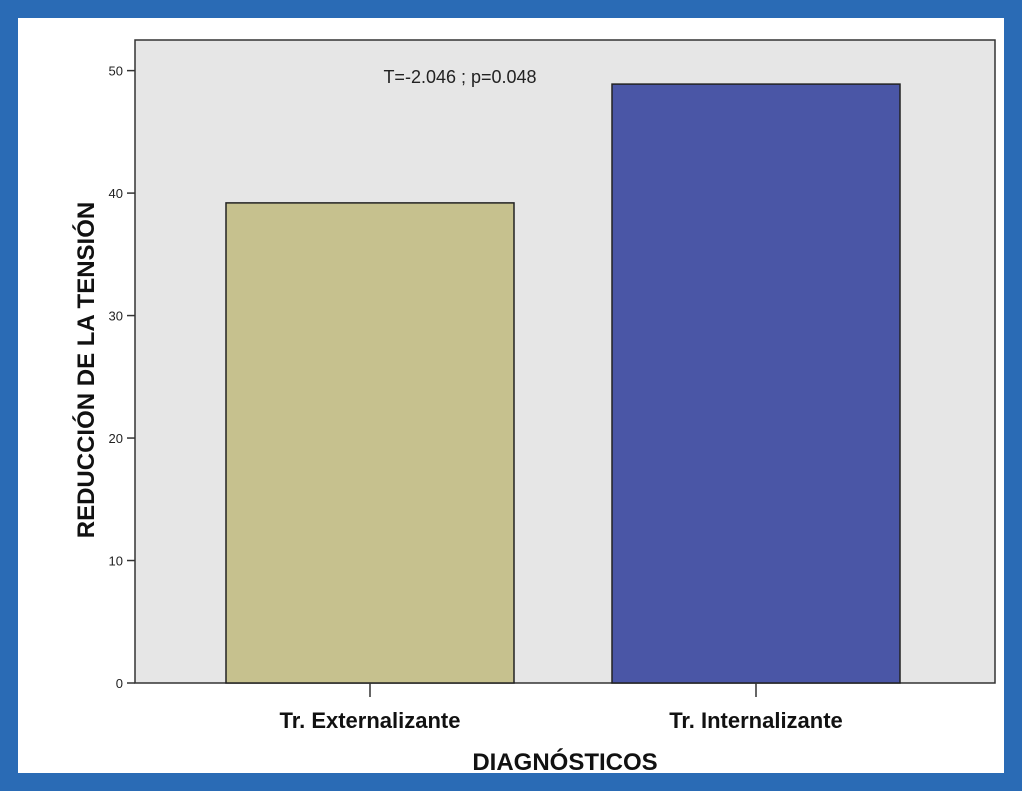  What do you see at coordinates (116, 561) in the screenshot?
I see `y-tick-label: 10` at bounding box center [116, 561].